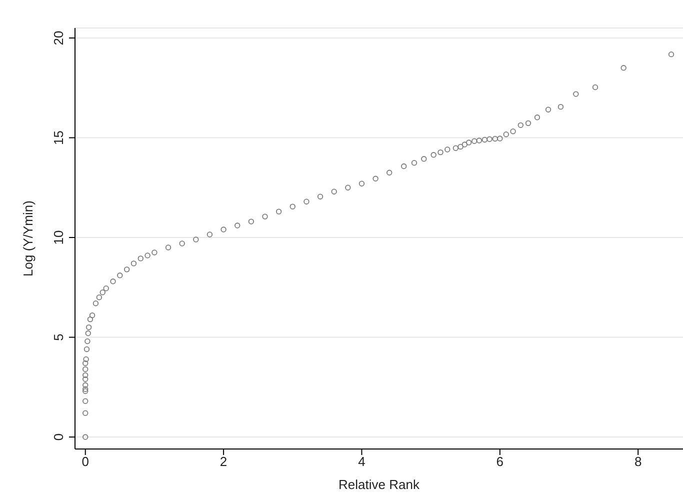 The image size is (683, 503). I want to click on x-tick-label: 8, so click(638, 462).